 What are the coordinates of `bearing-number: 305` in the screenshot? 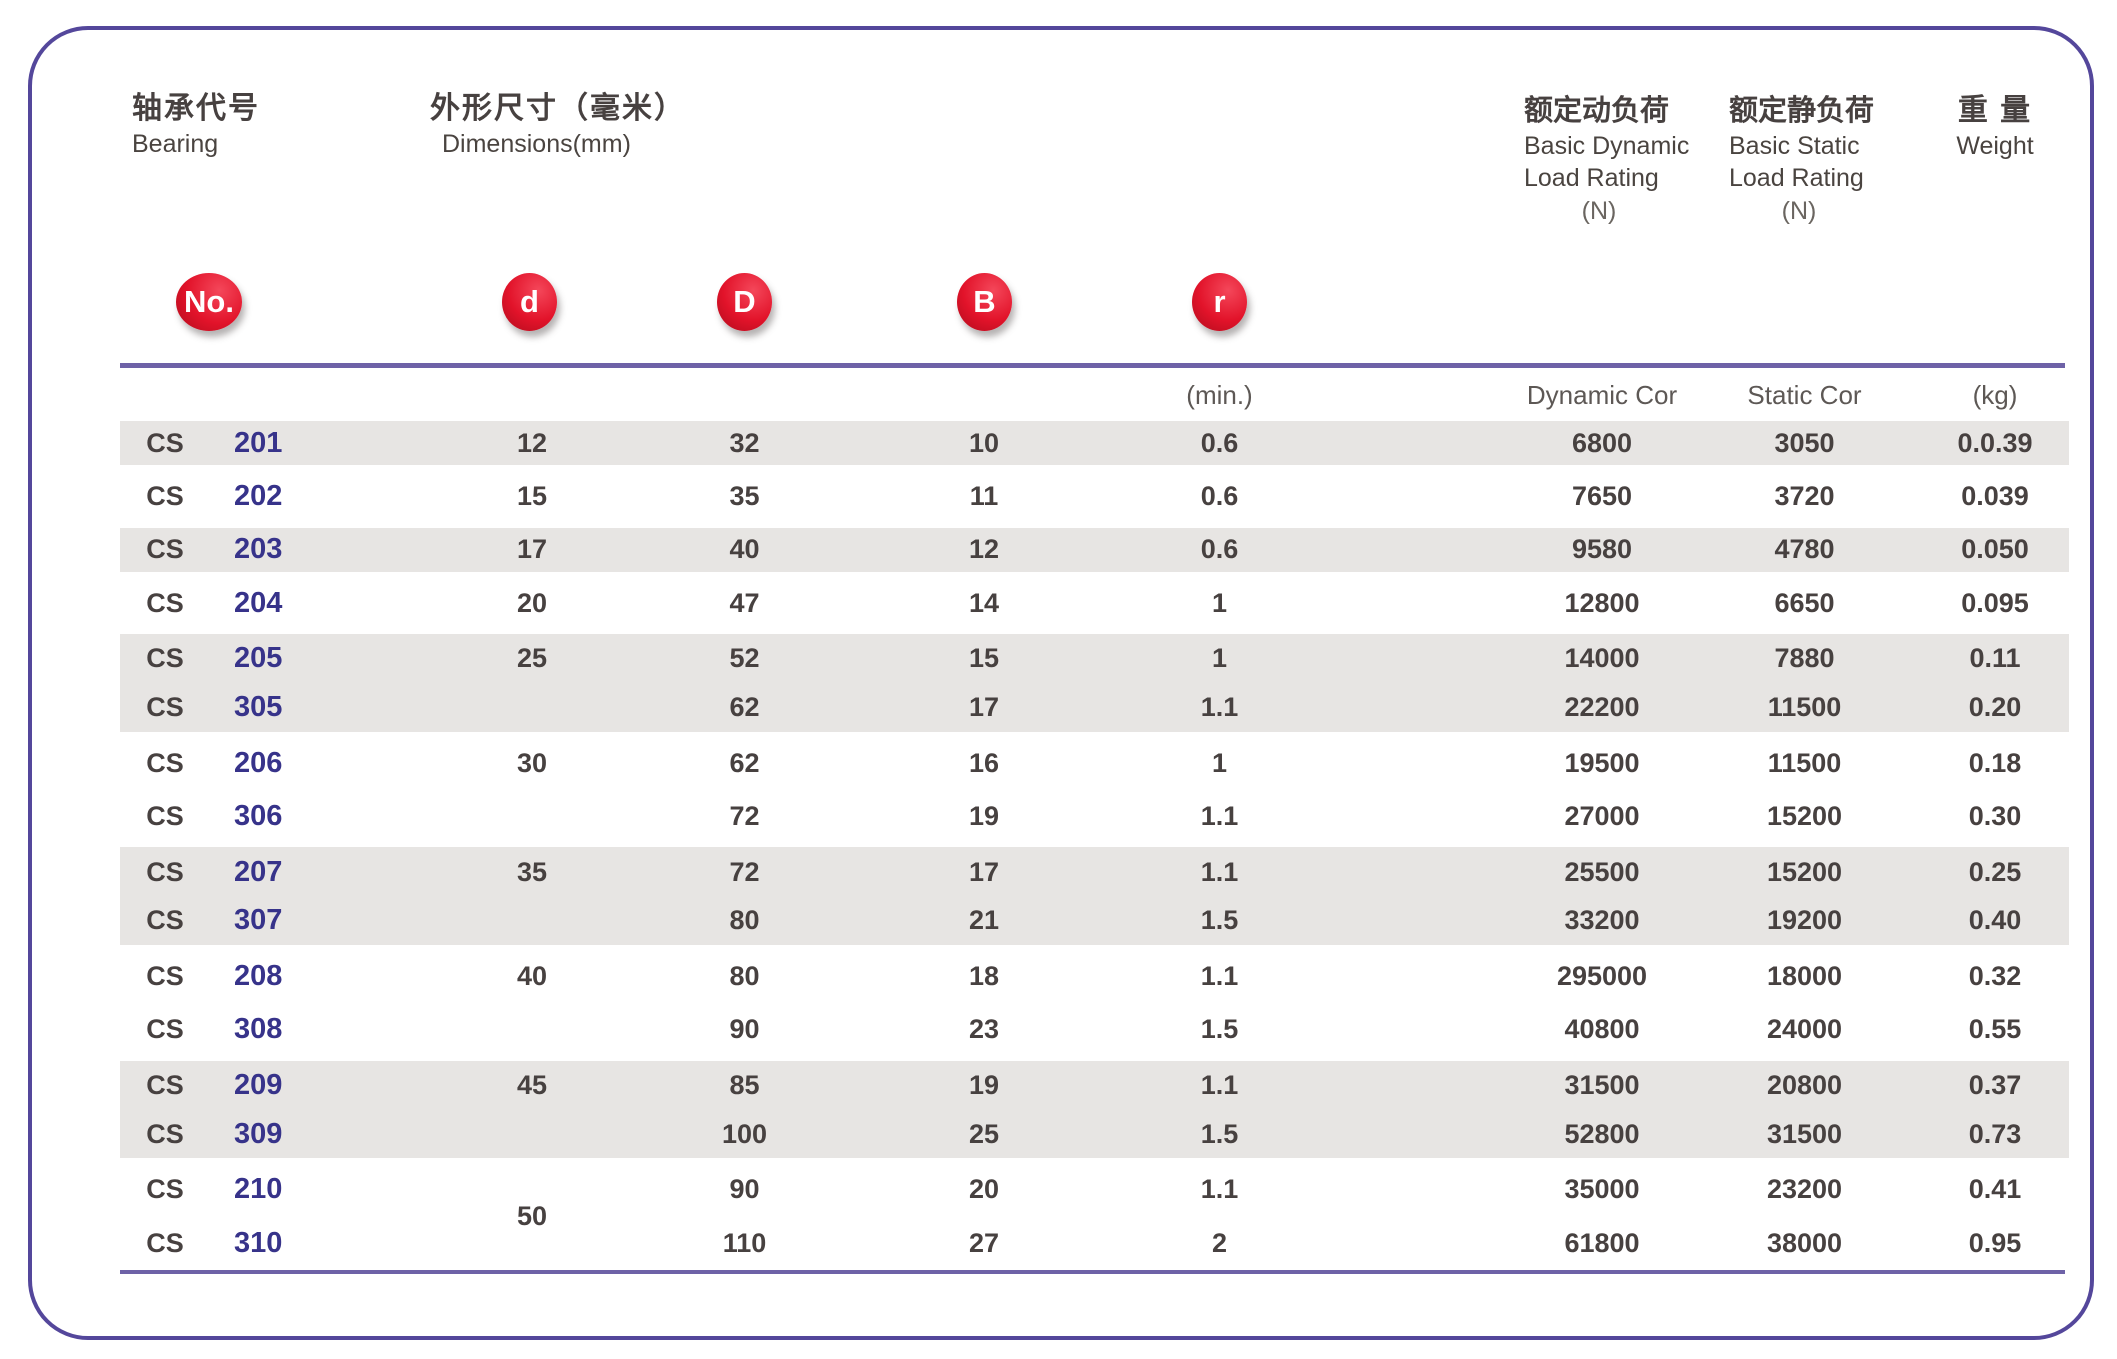 It's located at (258, 707).